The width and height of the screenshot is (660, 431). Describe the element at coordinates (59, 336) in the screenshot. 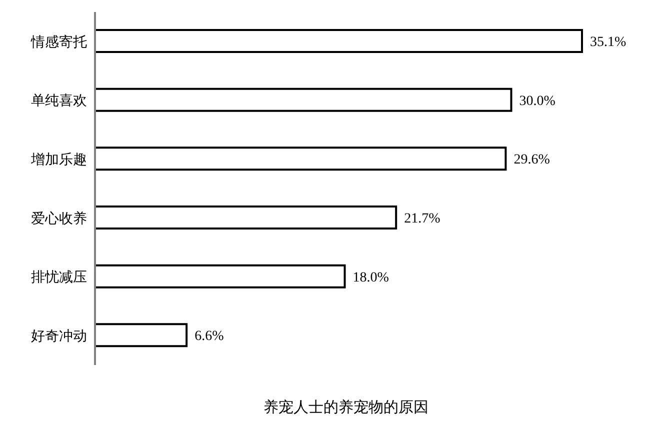

I see `y-tick-label: 好奇冲动` at that location.